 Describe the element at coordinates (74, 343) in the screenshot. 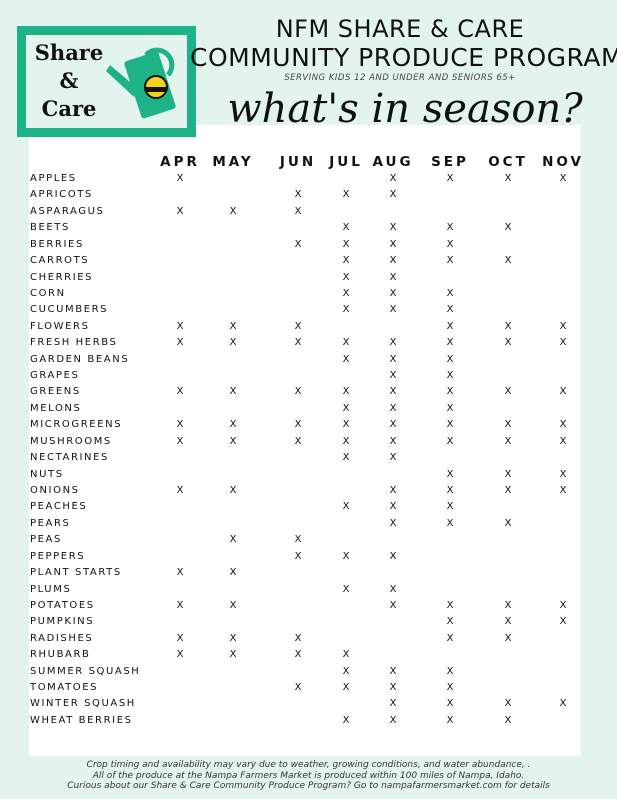

I see `produce-label: FRESH HERBS` at that location.